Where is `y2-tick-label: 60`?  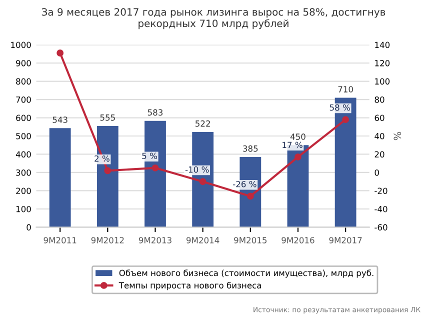
y2-tick-label: 60 is located at coordinates (379, 118).